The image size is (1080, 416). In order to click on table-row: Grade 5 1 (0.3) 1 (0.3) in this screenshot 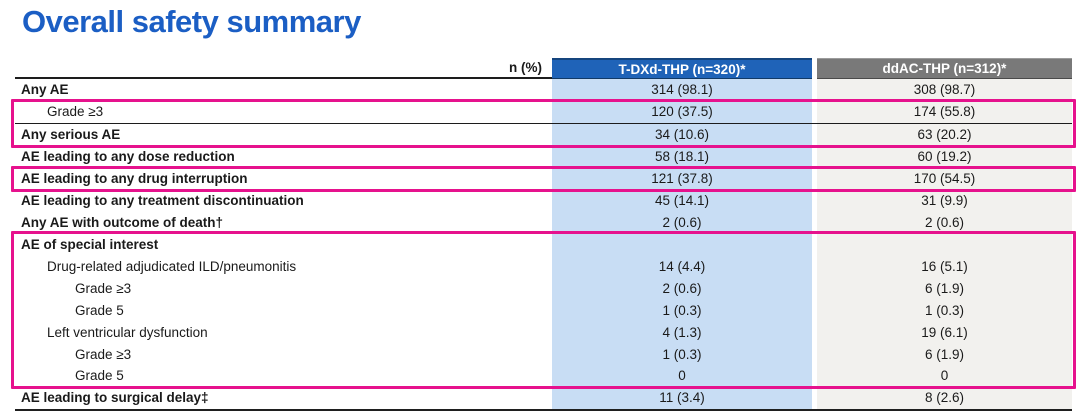, I will do `click(543, 310)`.